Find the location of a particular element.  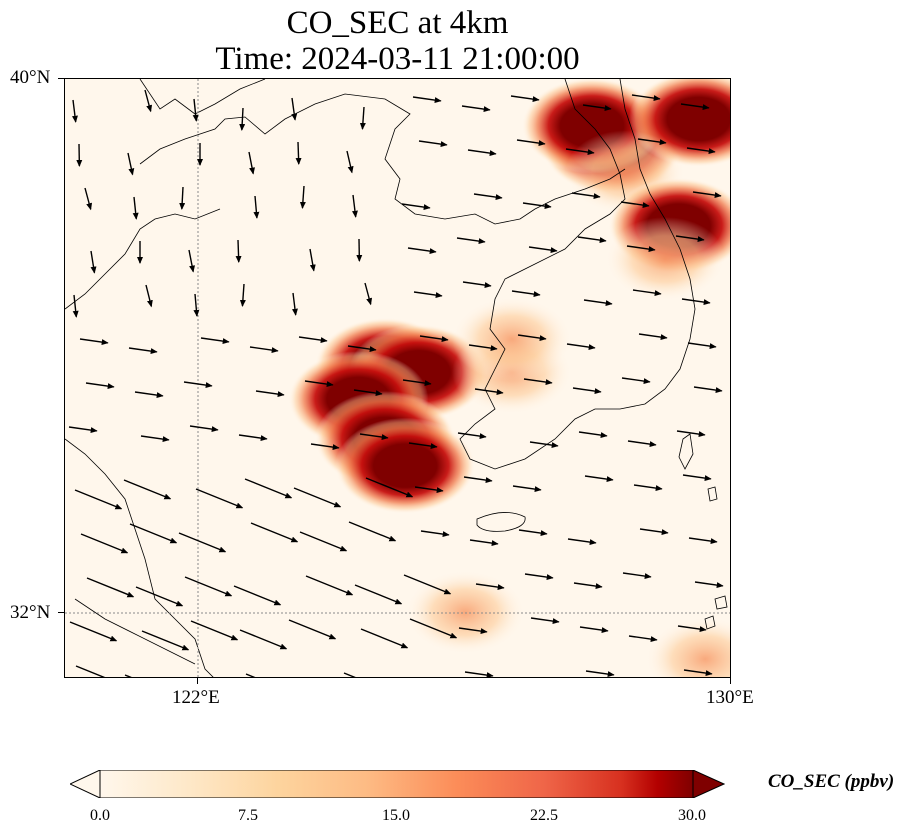

lon-tick-122E: 122°E is located at coordinates (196, 697).